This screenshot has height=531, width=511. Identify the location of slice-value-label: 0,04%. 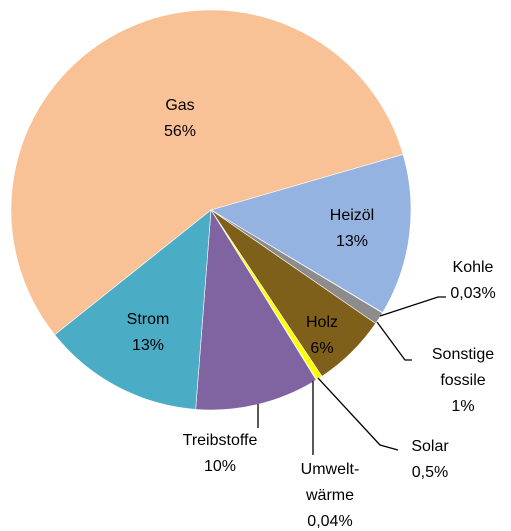
(330, 521).